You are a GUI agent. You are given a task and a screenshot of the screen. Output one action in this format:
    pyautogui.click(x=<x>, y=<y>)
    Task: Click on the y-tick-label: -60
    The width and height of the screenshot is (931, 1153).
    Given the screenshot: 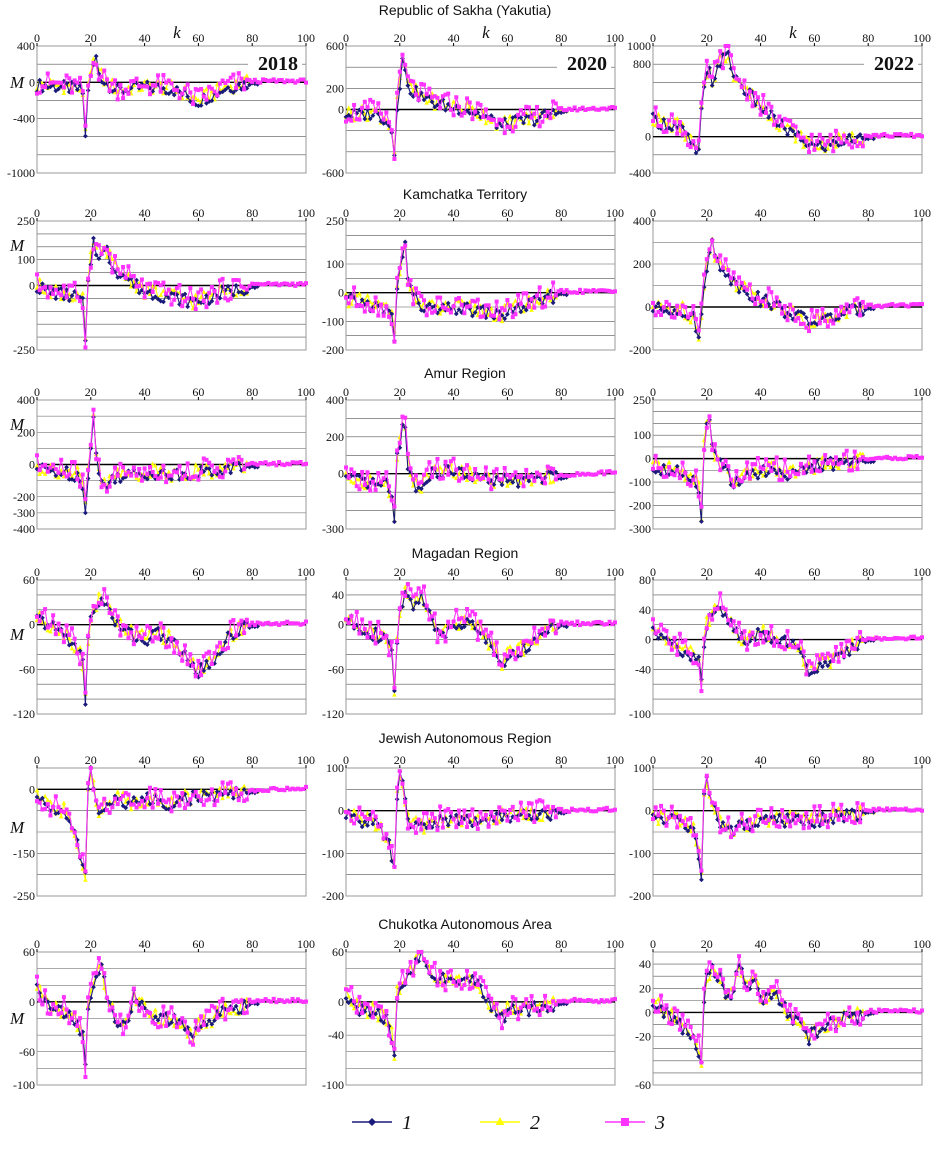 What is the action you would take?
    pyautogui.click(x=336, y=669)
    